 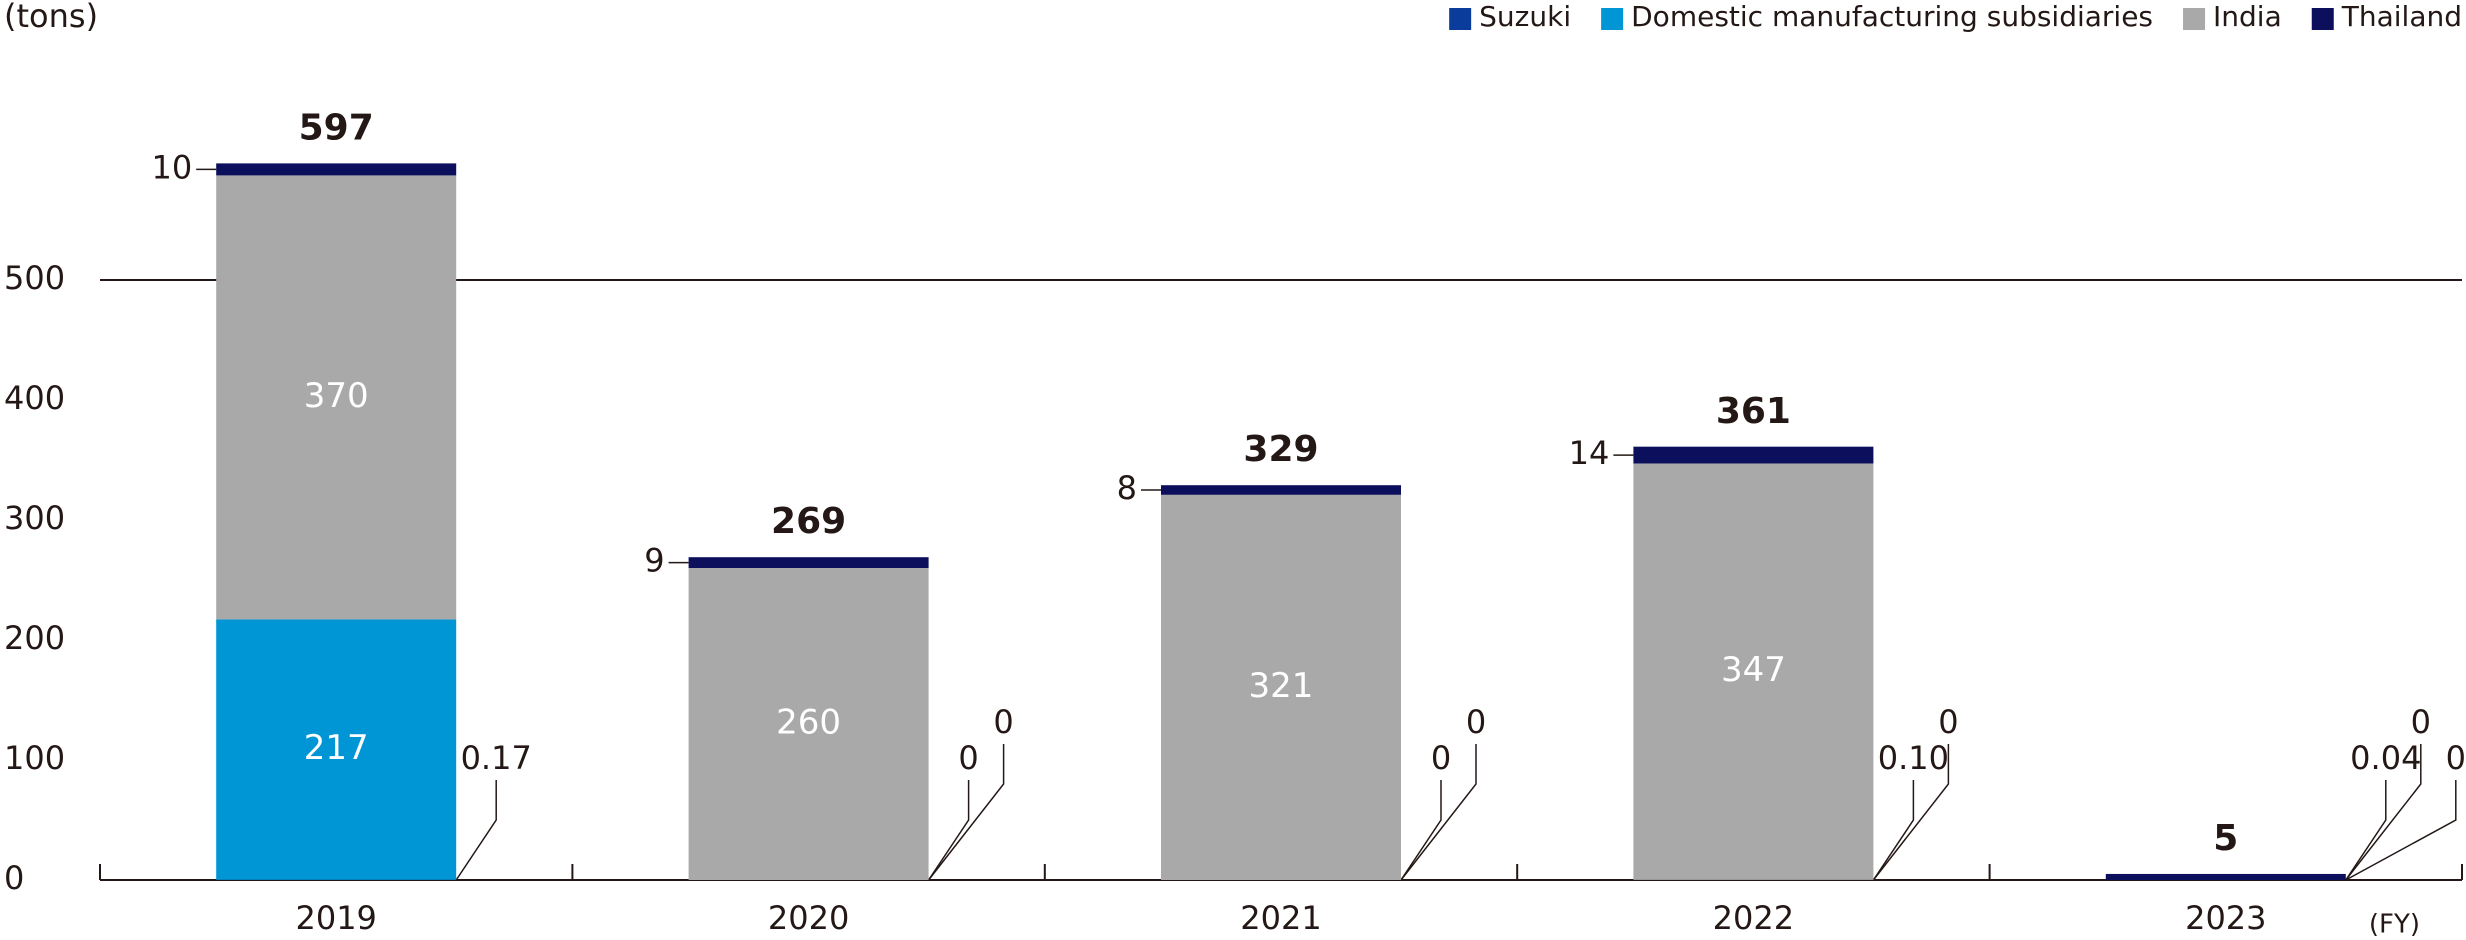 What do you see at coordinates (335, 918) in the screenshot?
I see `x-tick-label: 2019` at bounding box center [335, 918].